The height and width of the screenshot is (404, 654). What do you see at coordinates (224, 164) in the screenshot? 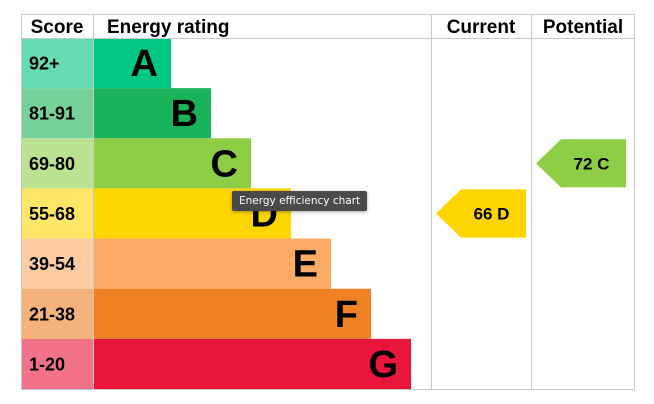
I see `rating-letter-c: C` at bounding box center [224, 164].